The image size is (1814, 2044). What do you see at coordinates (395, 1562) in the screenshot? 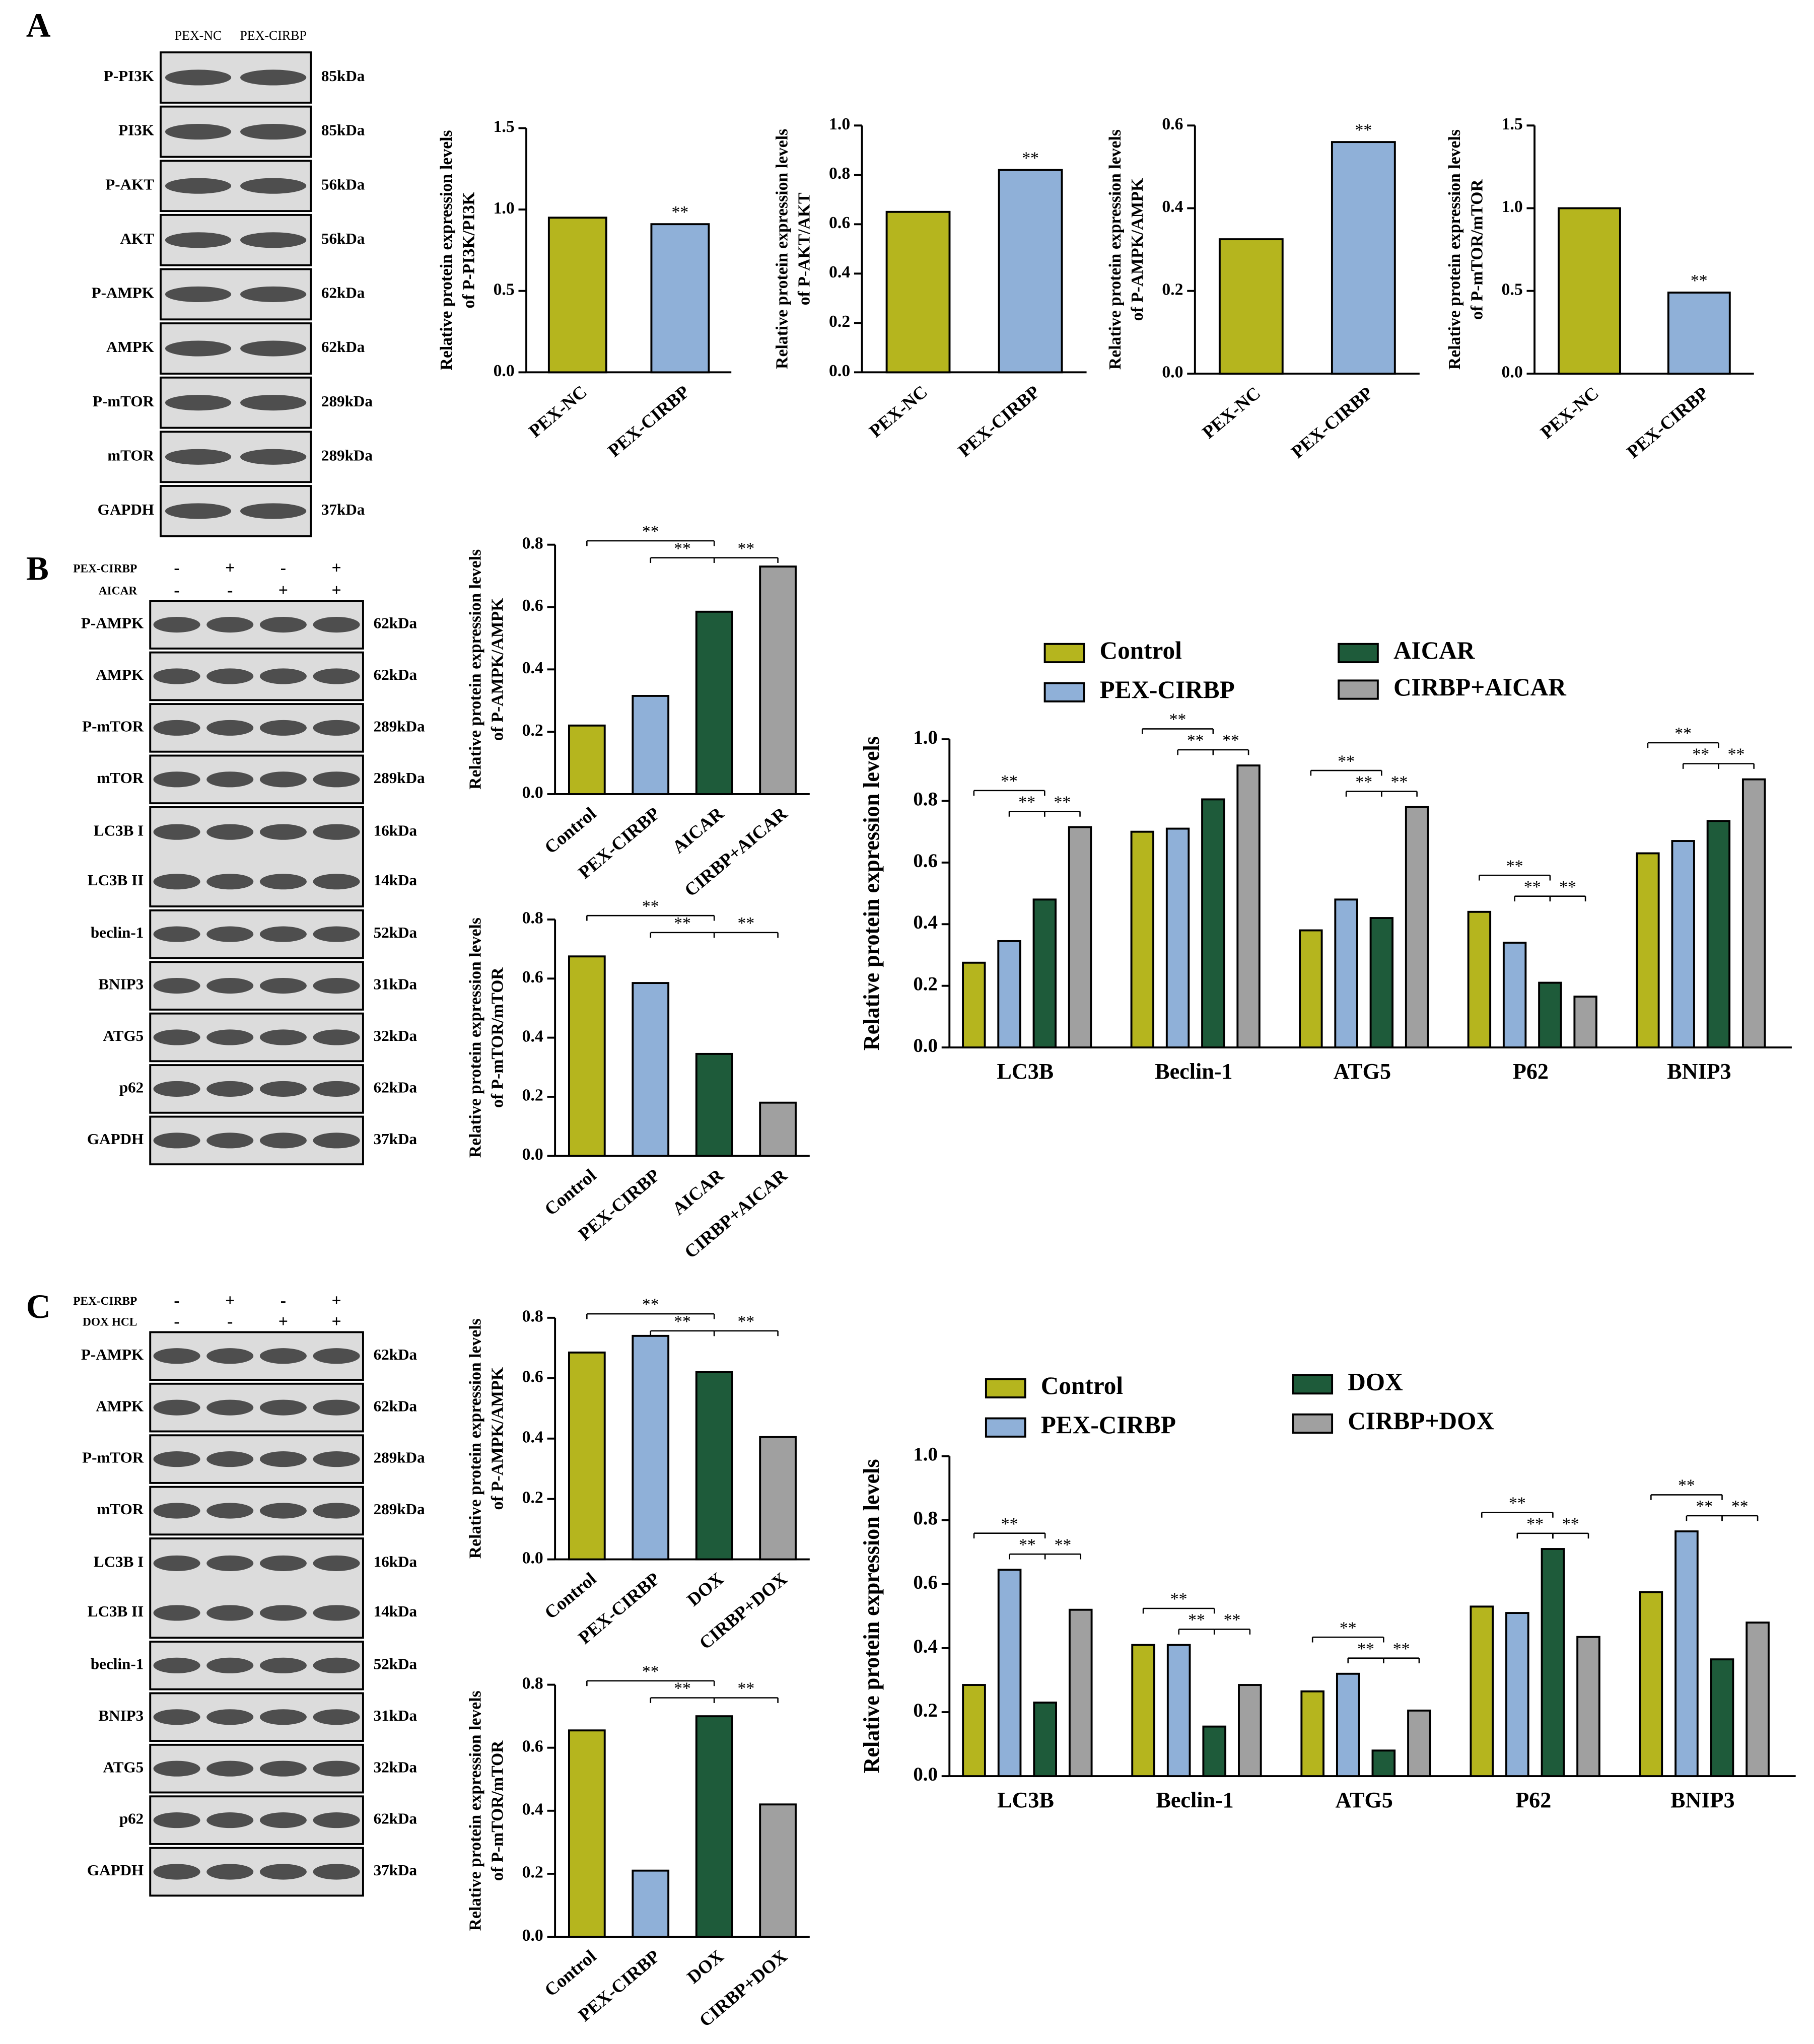
I see `blot-kda: 16kDa` at bounding box center [395, 1562].